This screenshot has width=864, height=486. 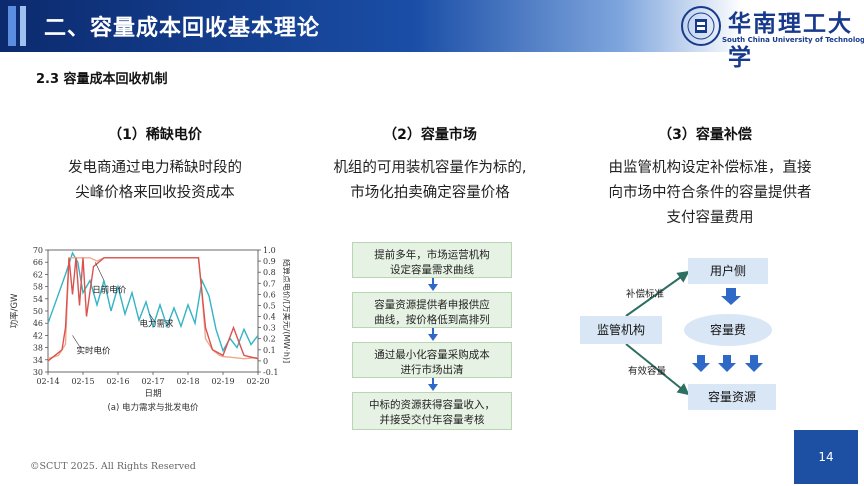 I want to click on column-heading-scarcity-price: （1）稀缺电价, so click(x=155, y=135).